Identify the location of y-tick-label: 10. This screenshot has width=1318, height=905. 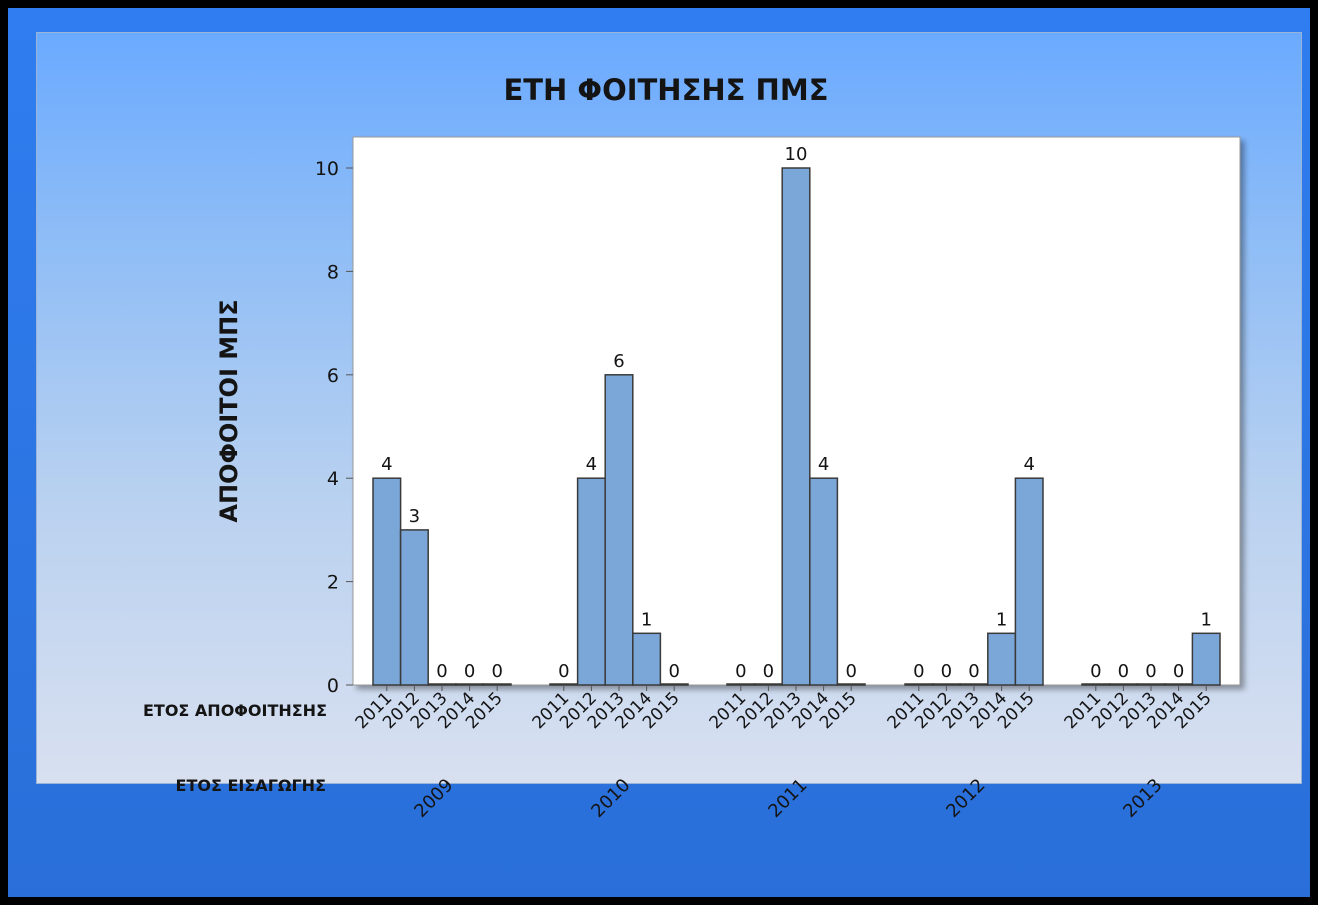
(327, 169).